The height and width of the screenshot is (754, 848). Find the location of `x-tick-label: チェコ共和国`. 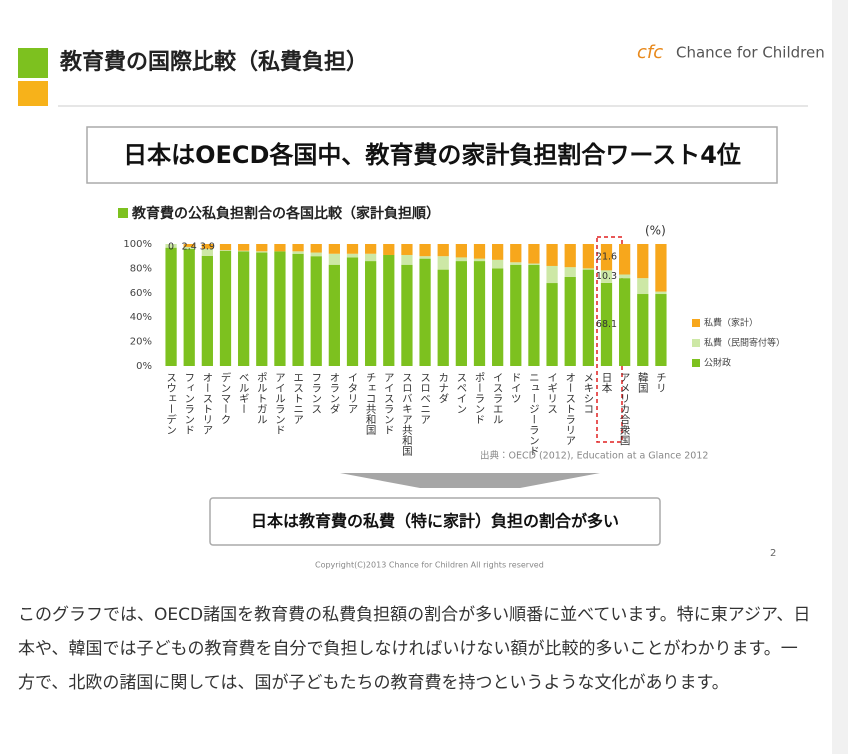

x-tick-label: チェコ共和国 is located at coordinates (371, 404).